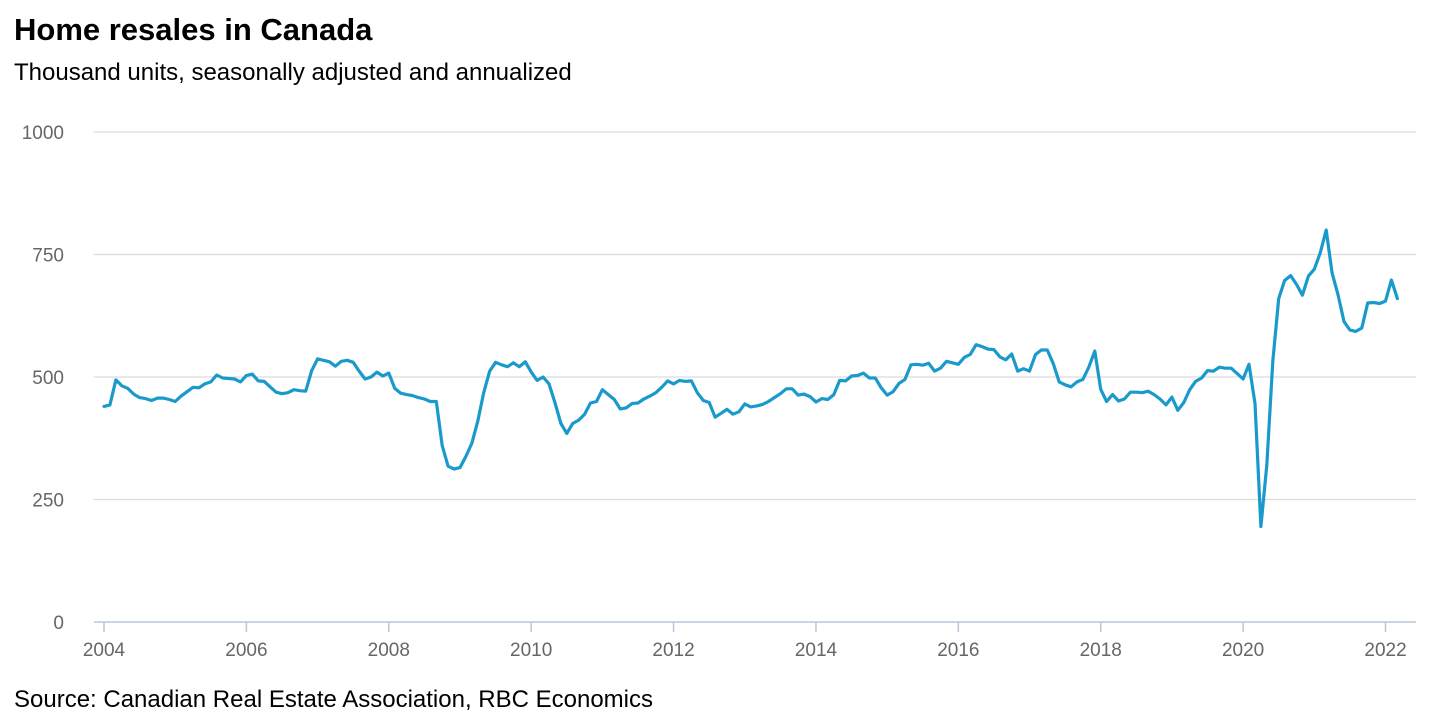 The width and height of the screenshot is (1456, 723). I want to click on x-tick-label: 2012, so click(673, 650).